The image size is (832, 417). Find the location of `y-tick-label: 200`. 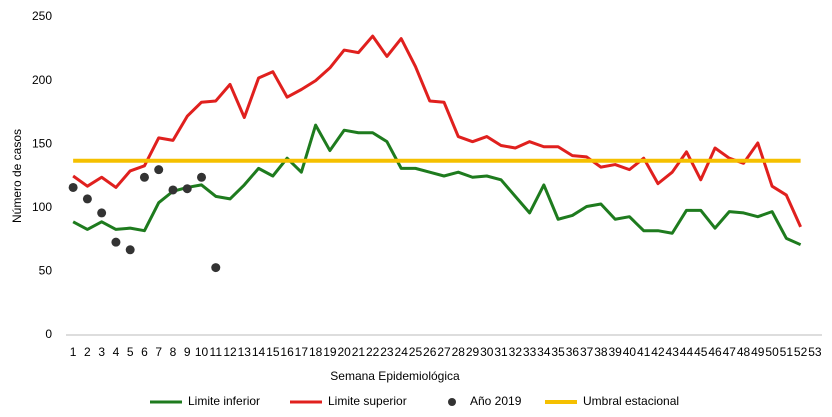

y-tick-label: 200 is located at coordinates (42, 80).